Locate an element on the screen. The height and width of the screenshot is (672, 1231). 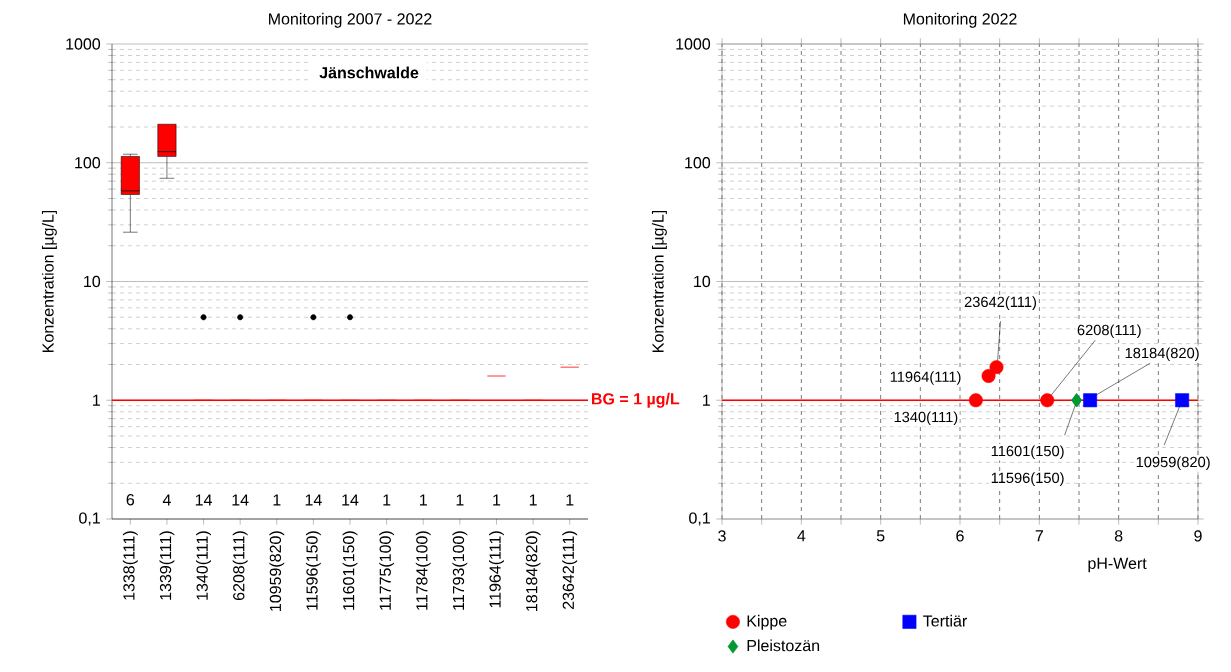
annotation: 11964(111) is located at coordinates (925, 378).